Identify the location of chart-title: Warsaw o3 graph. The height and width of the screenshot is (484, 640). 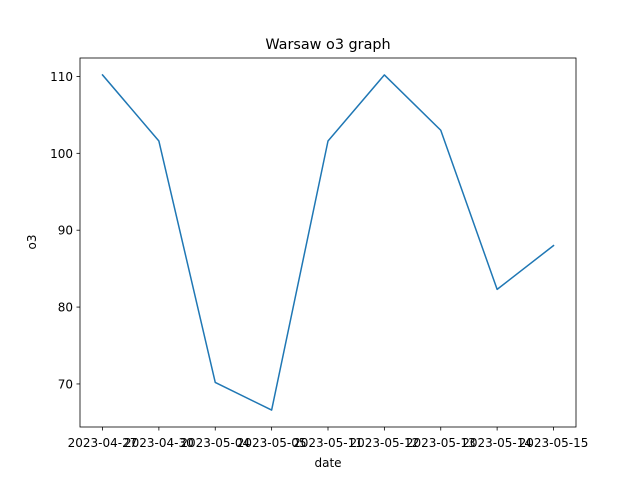
(327, 45).